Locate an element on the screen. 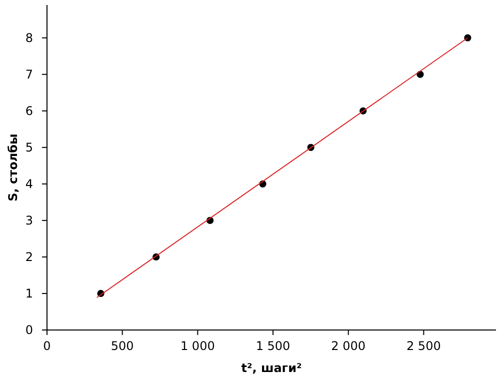 This screenshot has width=502, height=382. y-tick-label: 6 is located at coordinates (29, 111).